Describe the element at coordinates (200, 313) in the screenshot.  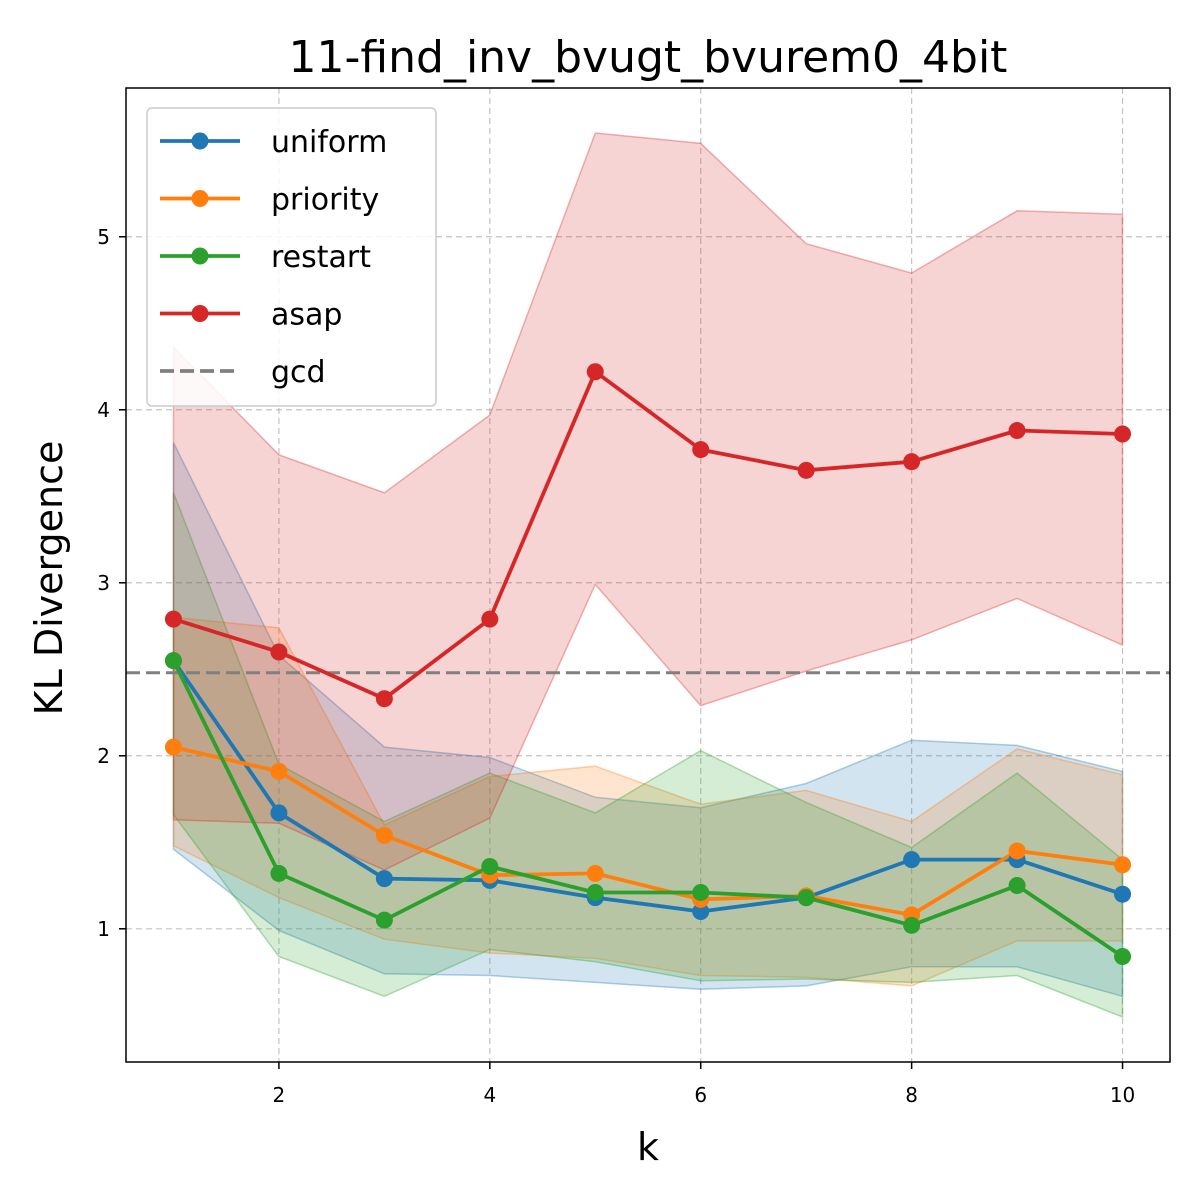
I see `legend-marker-asap` at that location.